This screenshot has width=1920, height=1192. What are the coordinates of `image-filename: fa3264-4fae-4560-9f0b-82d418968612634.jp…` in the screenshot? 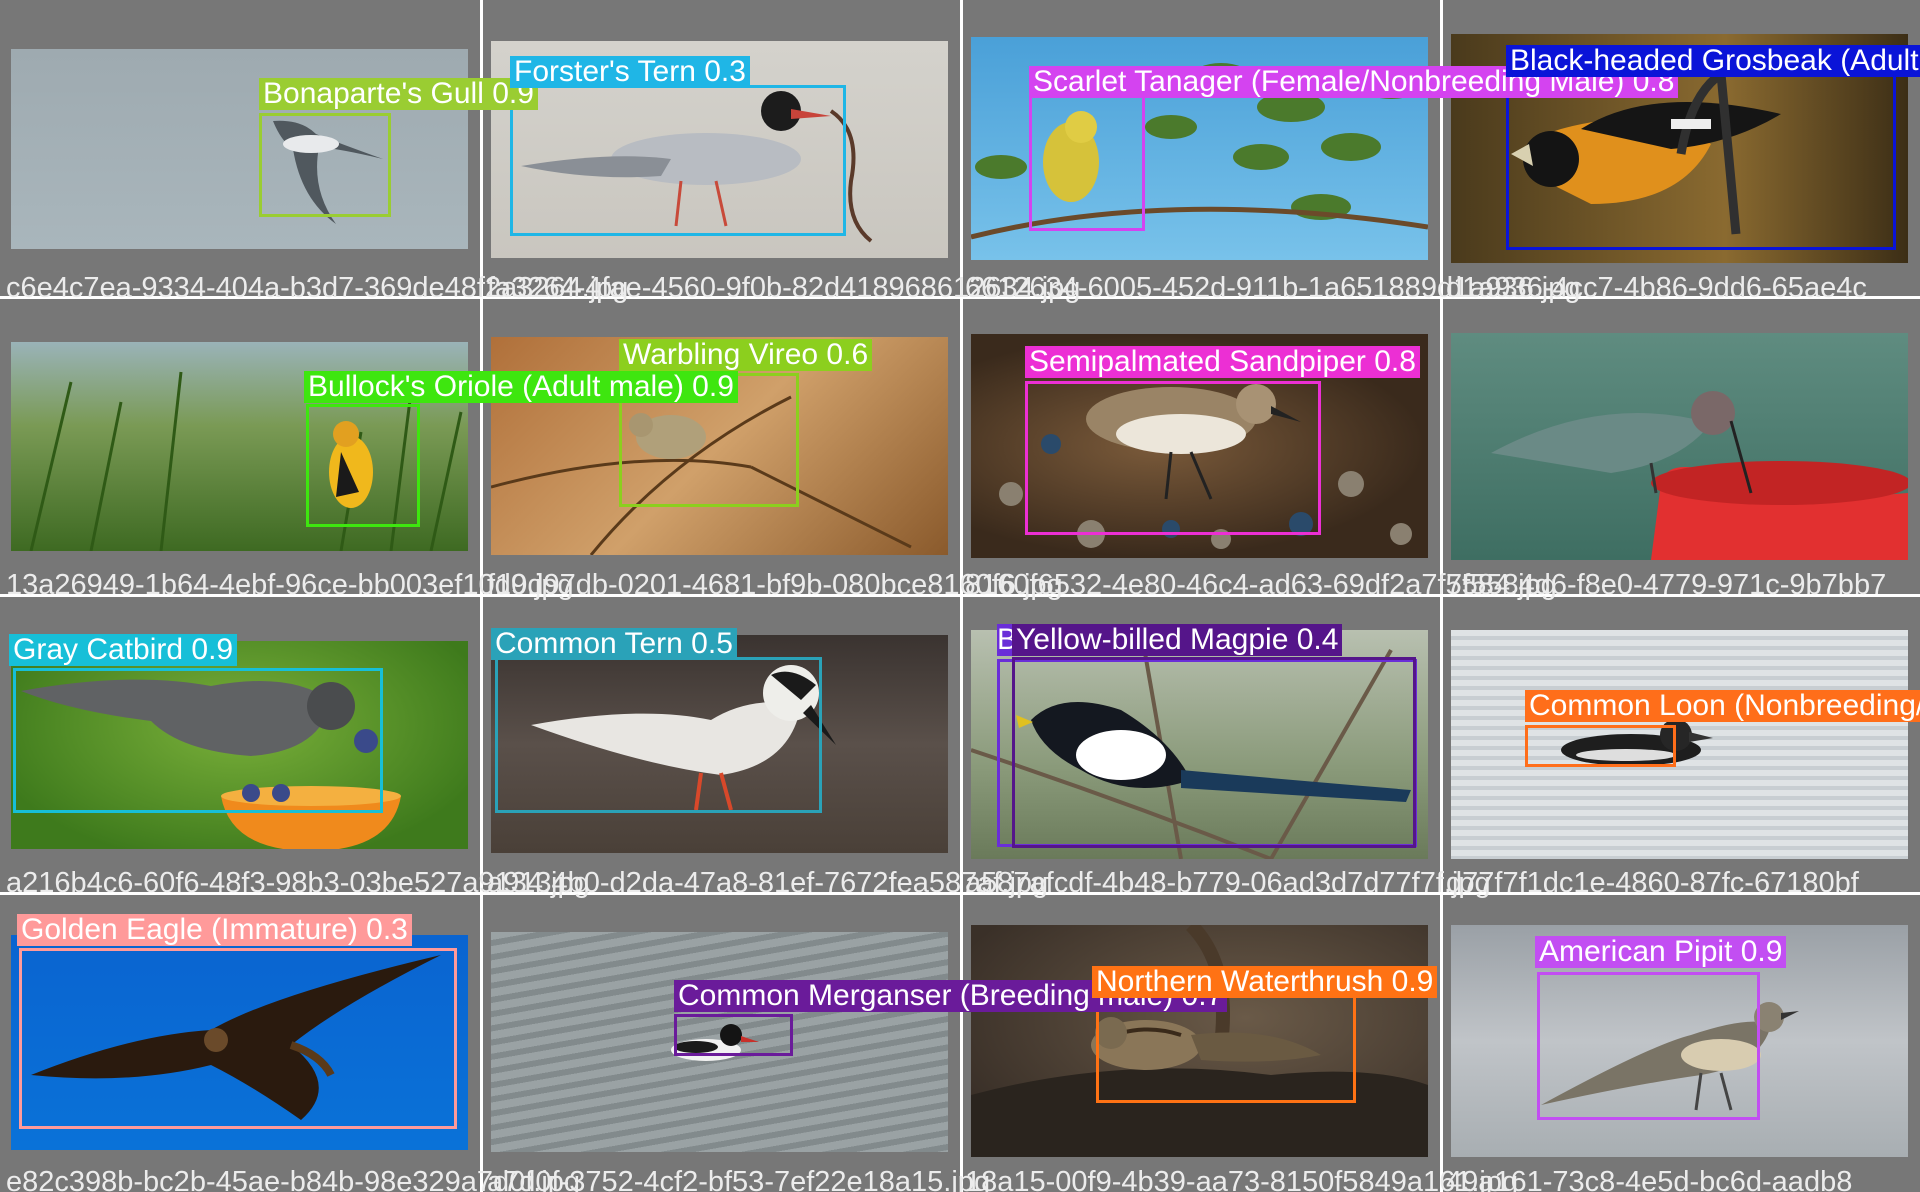 It's located at (784, 288).